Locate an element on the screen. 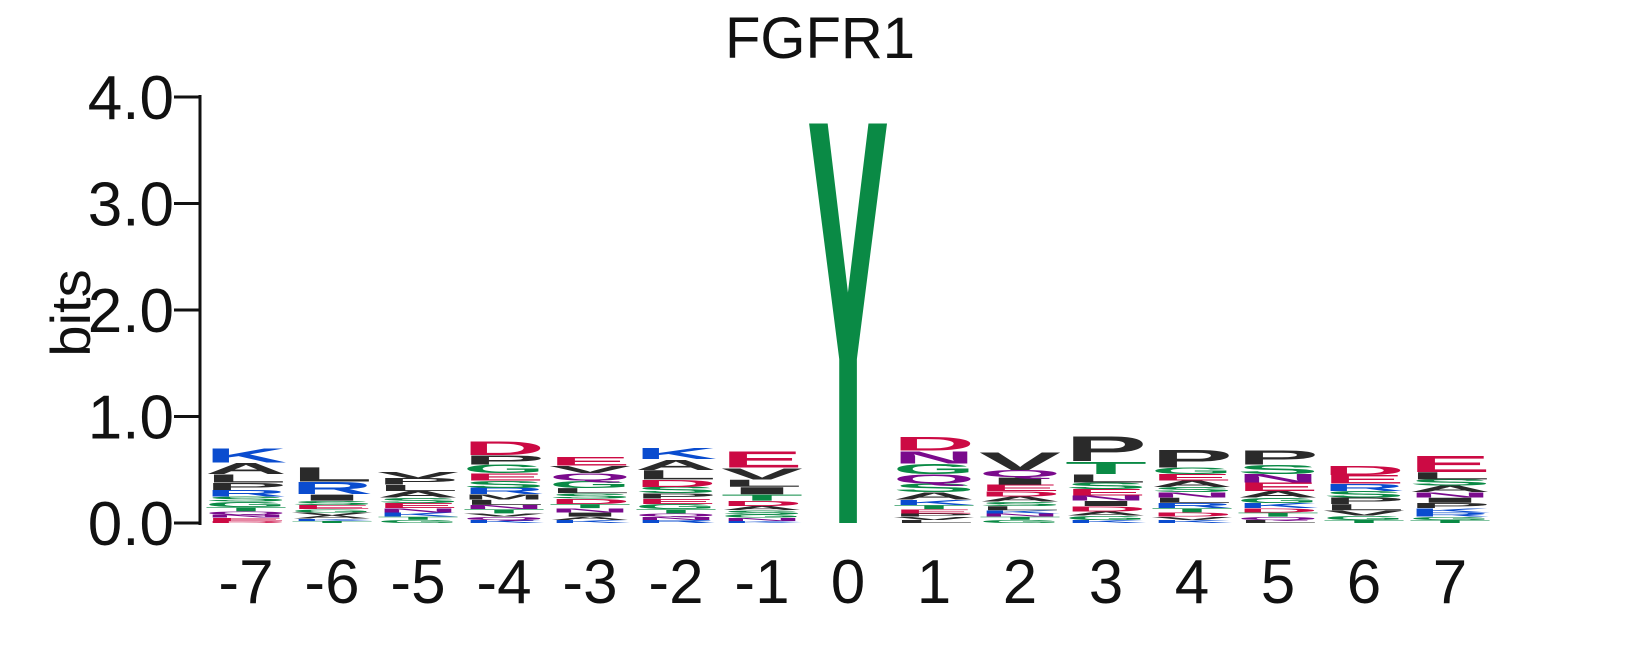 Image resolution: width=1639 pixels, height=661 pixels. x-tick-label: 2 is located at coordinates (1020, 582).